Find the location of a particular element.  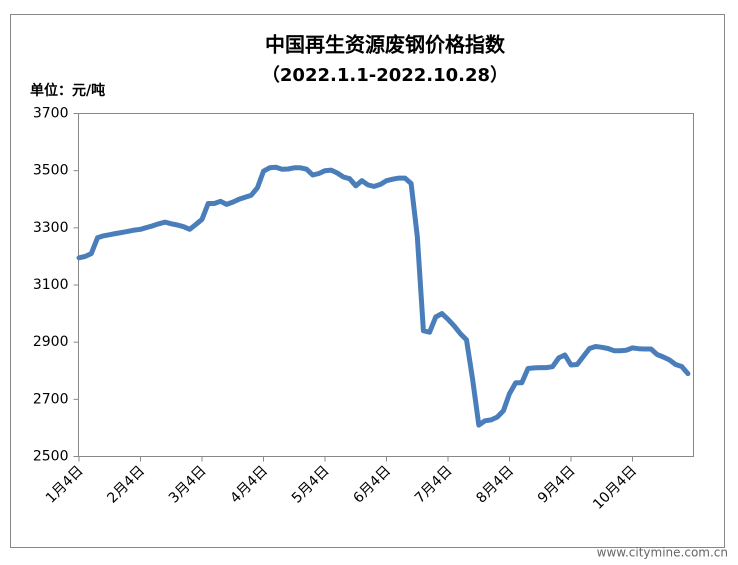

watermark: www.citymine.com.cn is located at coordinates (662, 553).